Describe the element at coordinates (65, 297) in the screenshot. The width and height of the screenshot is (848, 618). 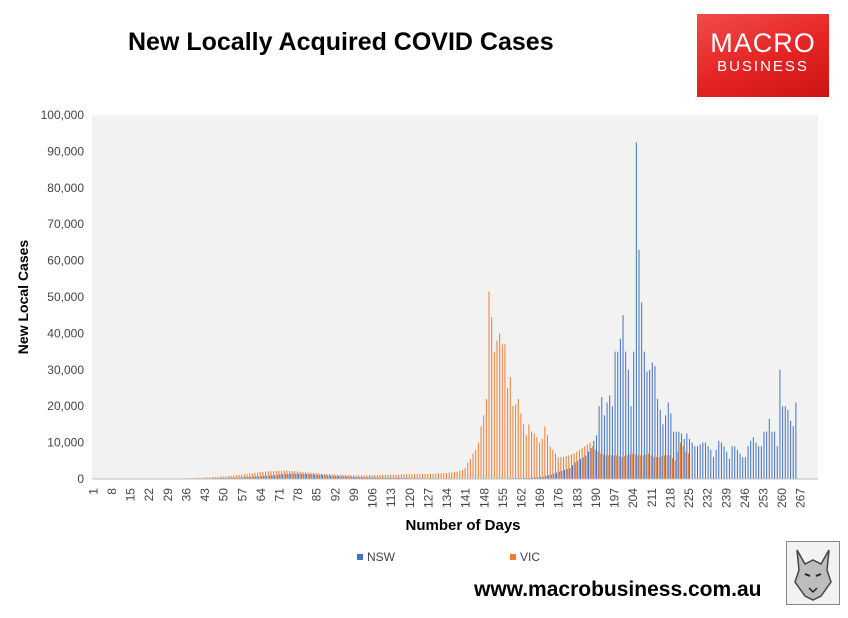
I see `y-tick-label: 50,000` at that location.